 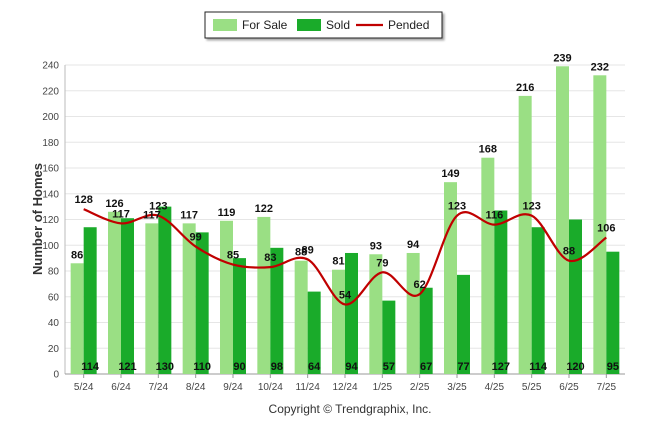 What do you see at coordinates (265, 25) in the screenshot?
I see `legend-for-sale-label: For Sale` at bounding box center [265, 25].